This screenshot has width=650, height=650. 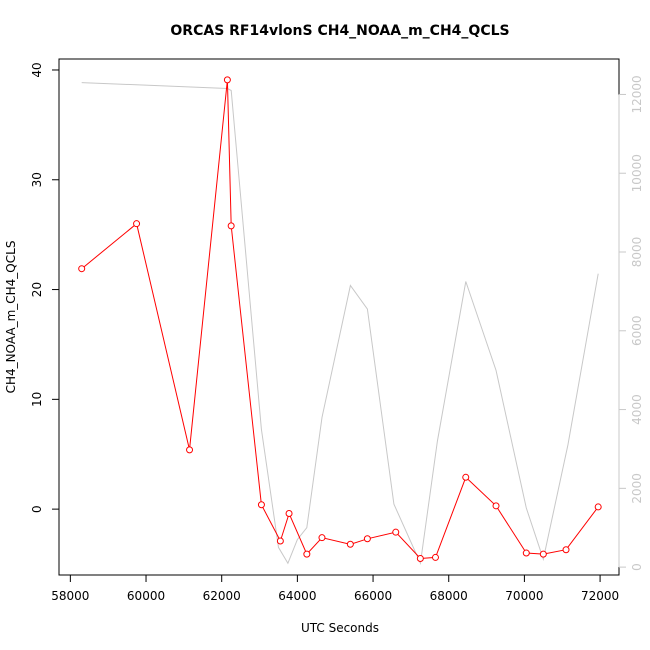 I want to click on y2-tick-label: 6000, so click(x=637, y=331).